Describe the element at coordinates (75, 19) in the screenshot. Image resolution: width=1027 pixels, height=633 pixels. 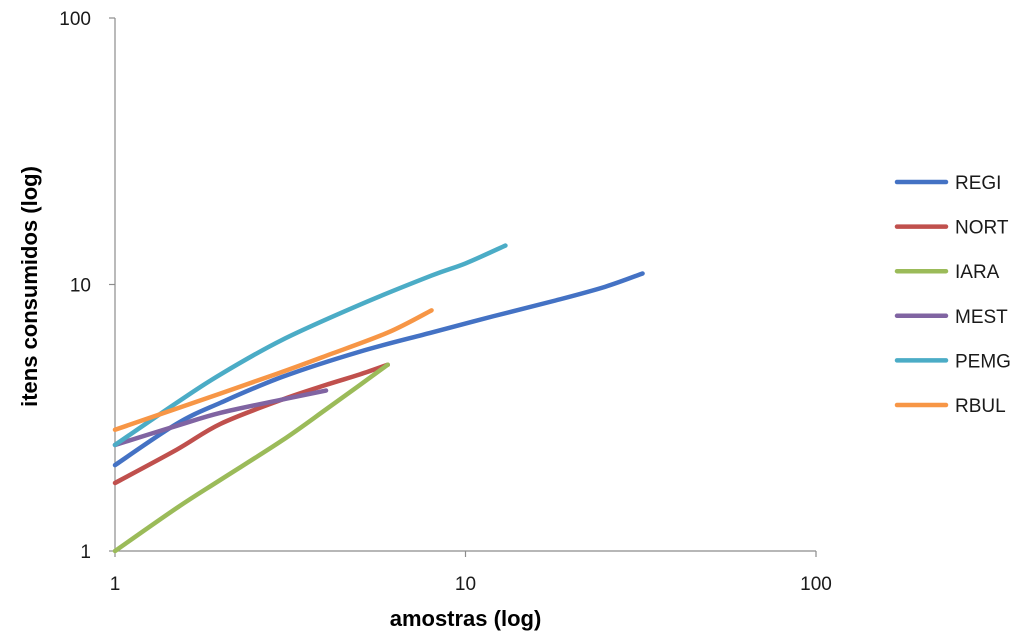
I see `y-tick-label: 100` at that location.